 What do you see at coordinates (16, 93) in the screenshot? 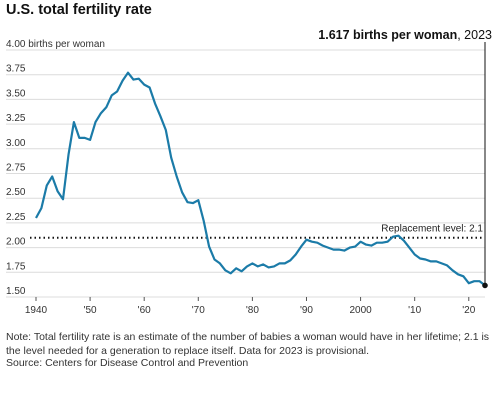
I see `y-tick-label: 3.50` at bounding box center [16, 93].